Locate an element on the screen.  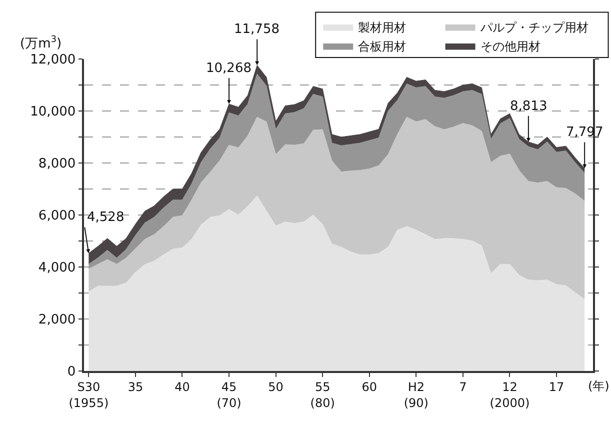
y-tick-label: 12,000 is located at coordinates (53, 60).